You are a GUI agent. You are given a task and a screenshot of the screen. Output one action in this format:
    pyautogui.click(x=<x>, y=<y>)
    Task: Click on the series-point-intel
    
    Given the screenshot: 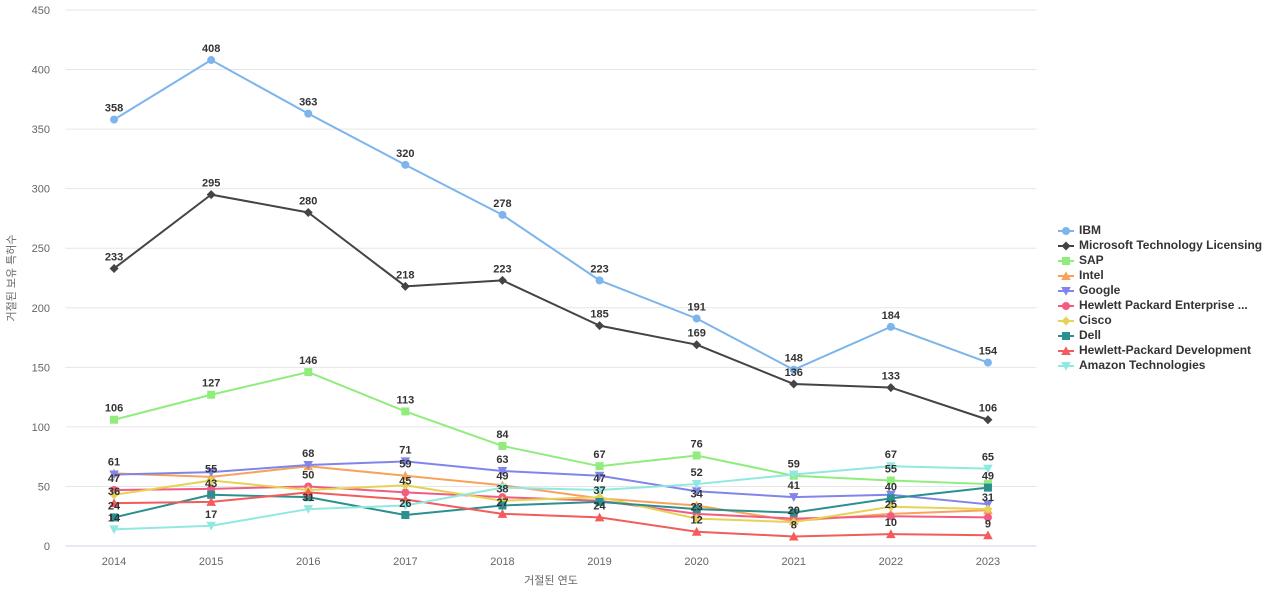 What is the action you would take?
    pyautogui.click(x=405, y=475)
    